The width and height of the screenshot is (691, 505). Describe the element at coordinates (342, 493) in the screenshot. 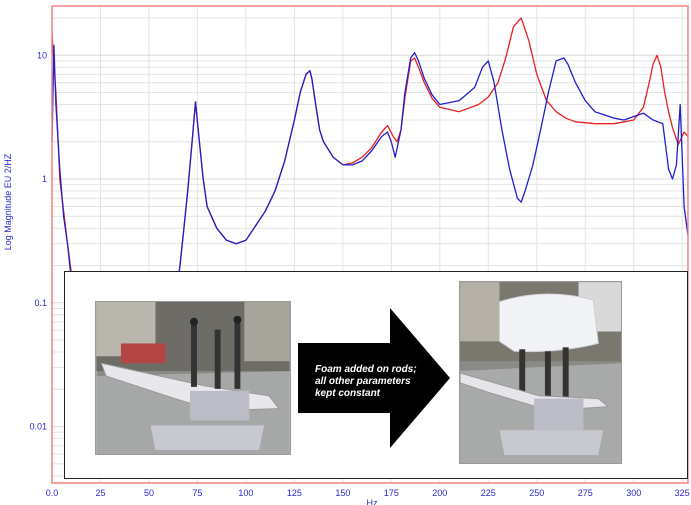

I see `x-tick-label: 150` at that location.